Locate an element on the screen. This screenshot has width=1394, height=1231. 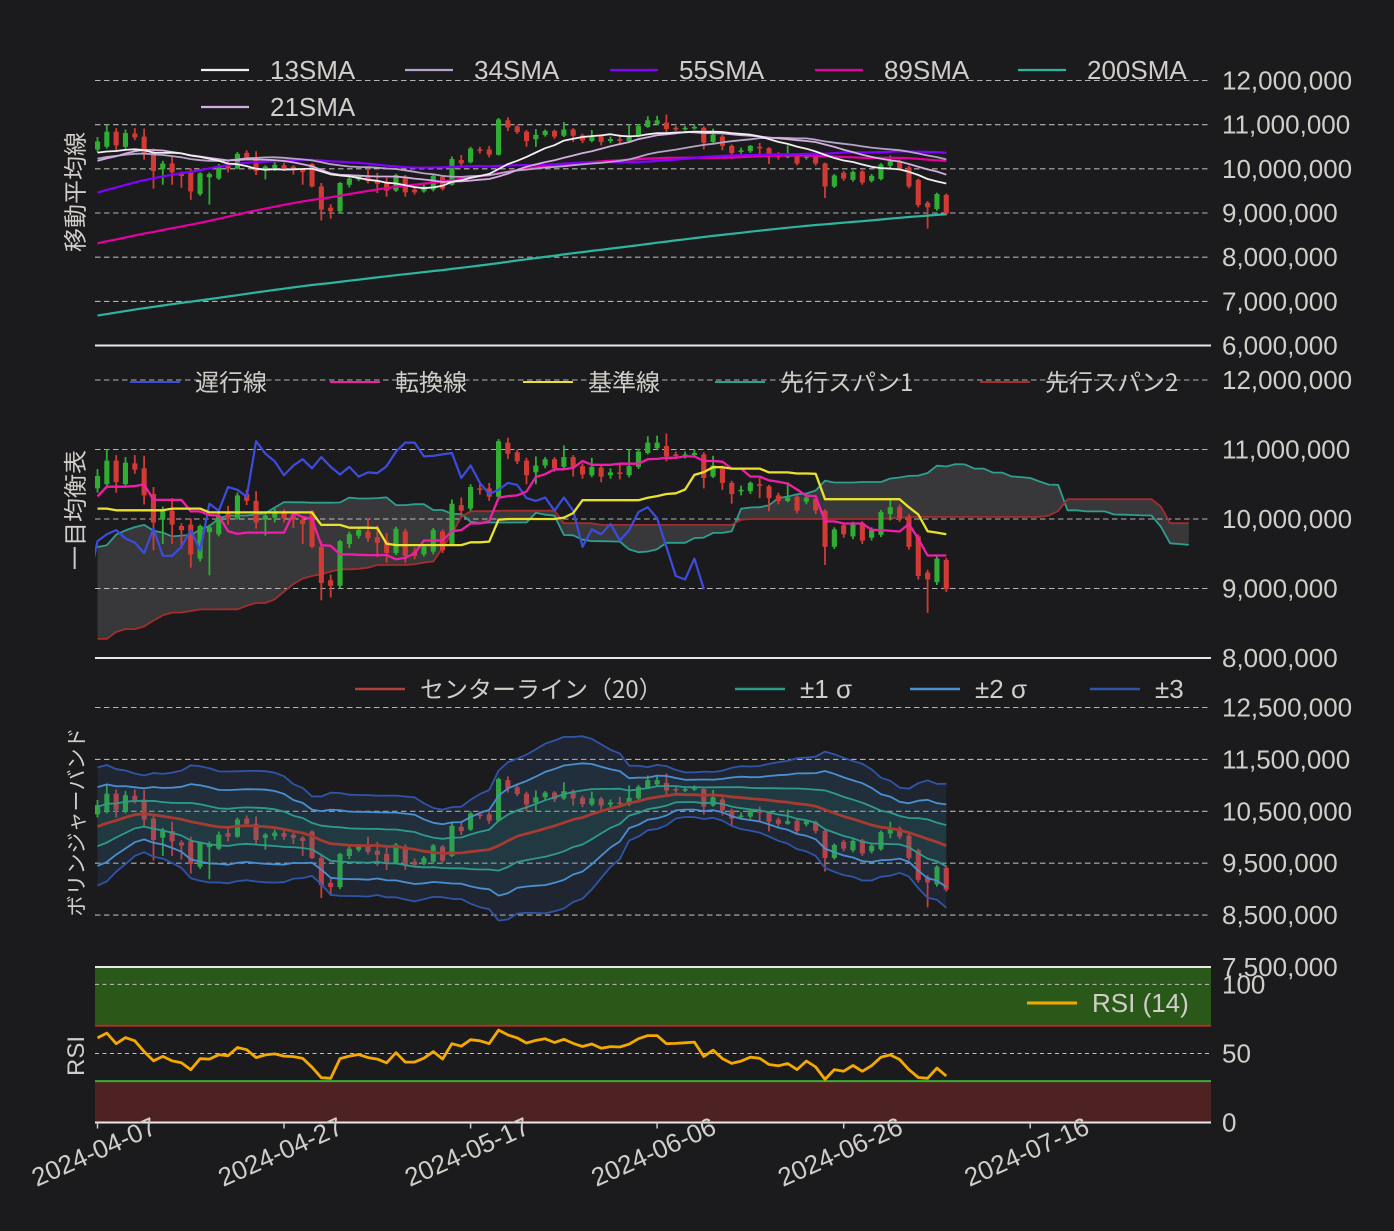
svg-text: 200SMA is located at coordinates (1137, 70).